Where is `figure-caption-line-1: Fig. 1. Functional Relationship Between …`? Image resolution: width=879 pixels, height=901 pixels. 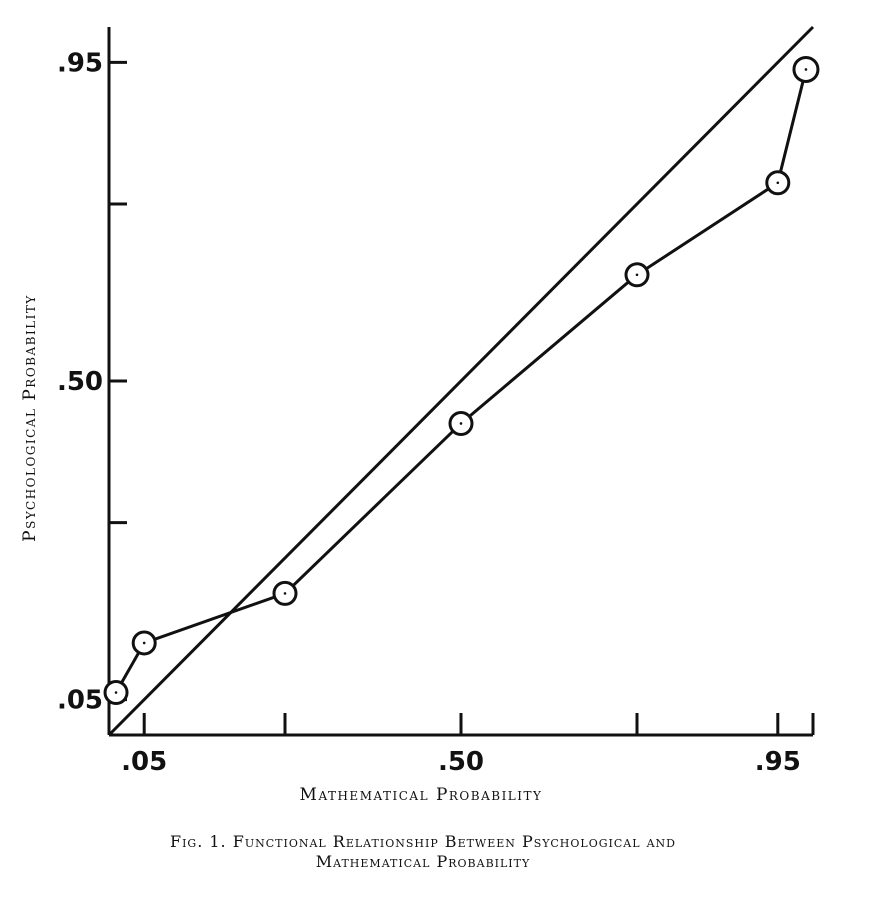
figure-caption-line-1: Fig. 1. Functional Relationship Between … is located at coordinates (423, 841).